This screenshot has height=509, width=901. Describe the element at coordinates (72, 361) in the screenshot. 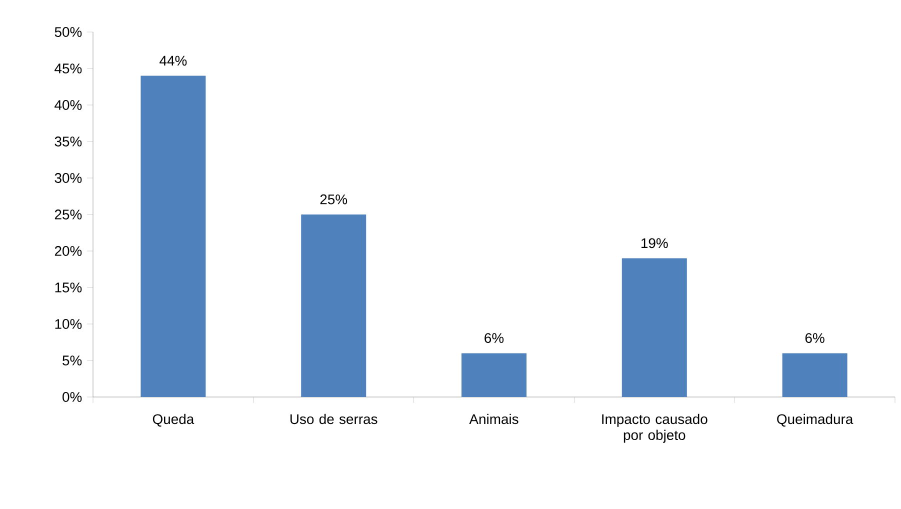

I see `y-tick-label: 5%` at that location.